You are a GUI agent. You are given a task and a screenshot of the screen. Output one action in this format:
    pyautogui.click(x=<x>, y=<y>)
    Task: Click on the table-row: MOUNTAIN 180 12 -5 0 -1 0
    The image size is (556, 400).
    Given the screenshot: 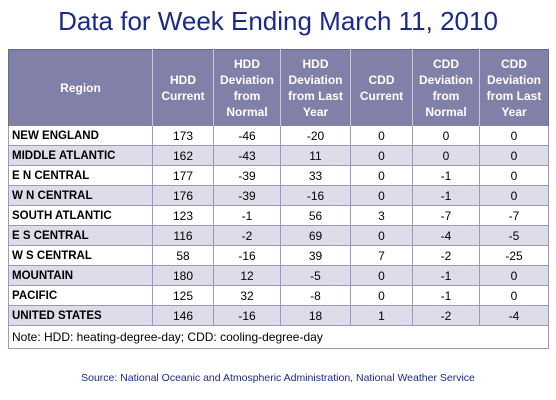 What is the action you would take?
    pyautogui.click(x=278, y=275)
    